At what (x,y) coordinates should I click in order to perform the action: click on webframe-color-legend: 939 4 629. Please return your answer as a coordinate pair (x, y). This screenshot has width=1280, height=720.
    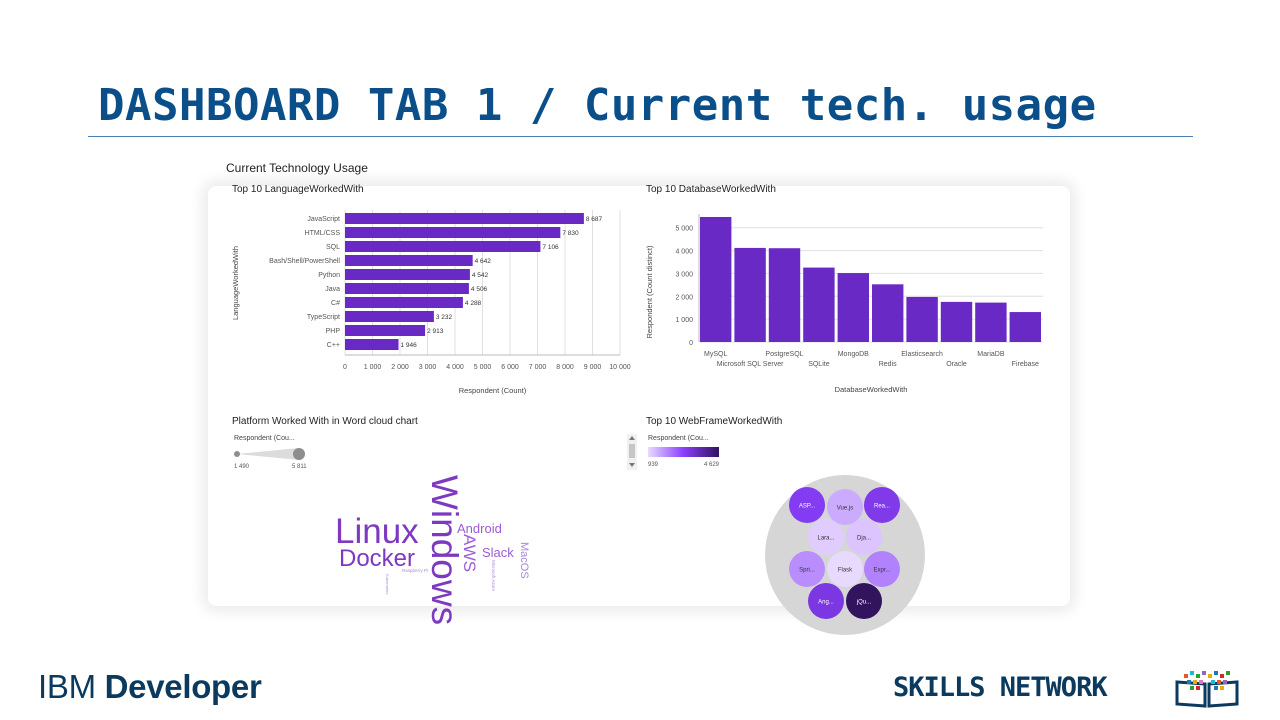
    Looking at the image, I should click on (684, 457).